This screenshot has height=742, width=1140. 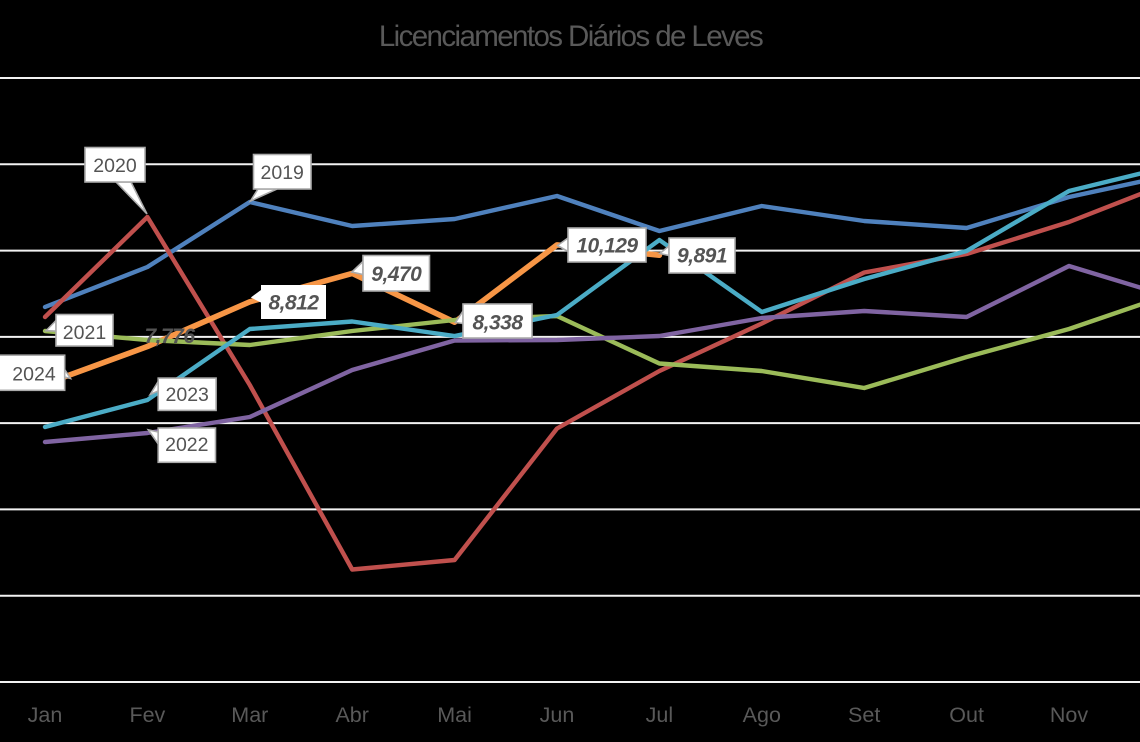 What do you see at coordinates (557, 715) in the screenshot?
I see `svg-text: Jun` at bounding box center [557, 715].